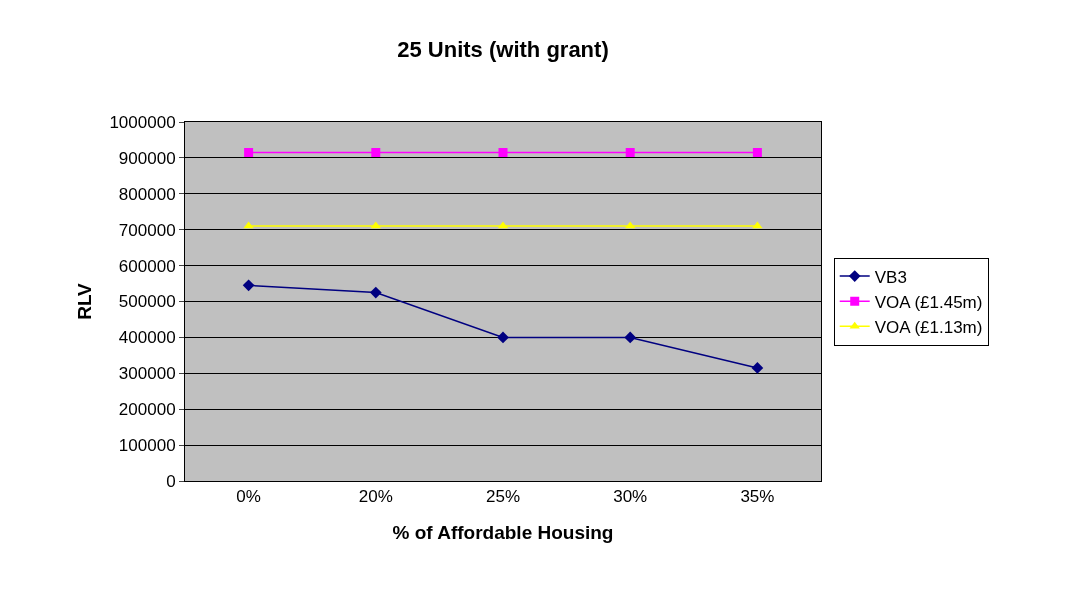 This screenshot has height=601, width=1076. Describe the element at coordinates (503, 50) in the screenshot. I see `chart-title: 25 Units (with grant)` at that location.